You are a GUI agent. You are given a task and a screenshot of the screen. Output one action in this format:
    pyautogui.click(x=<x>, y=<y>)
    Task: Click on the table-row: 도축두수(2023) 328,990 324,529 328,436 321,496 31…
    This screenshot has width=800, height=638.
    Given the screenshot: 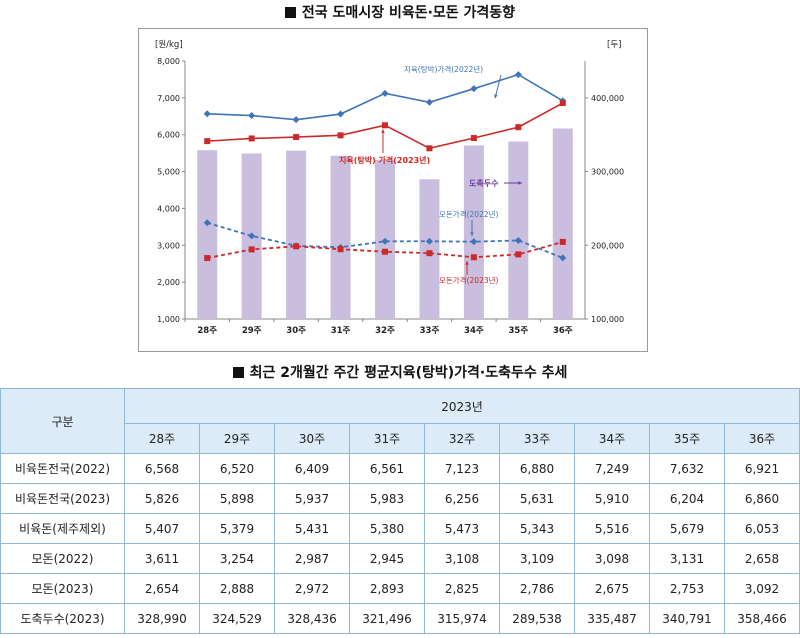 What is the action you would take?
    pyautogui.click(x=400, y=618)
    